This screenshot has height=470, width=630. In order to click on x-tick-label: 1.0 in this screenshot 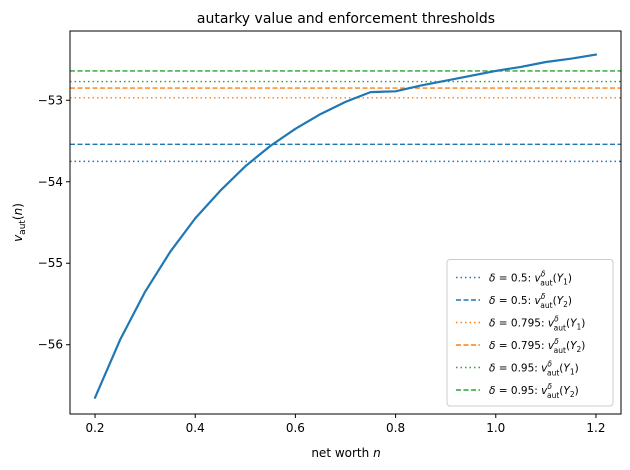, I will do `click(495, 428)`.